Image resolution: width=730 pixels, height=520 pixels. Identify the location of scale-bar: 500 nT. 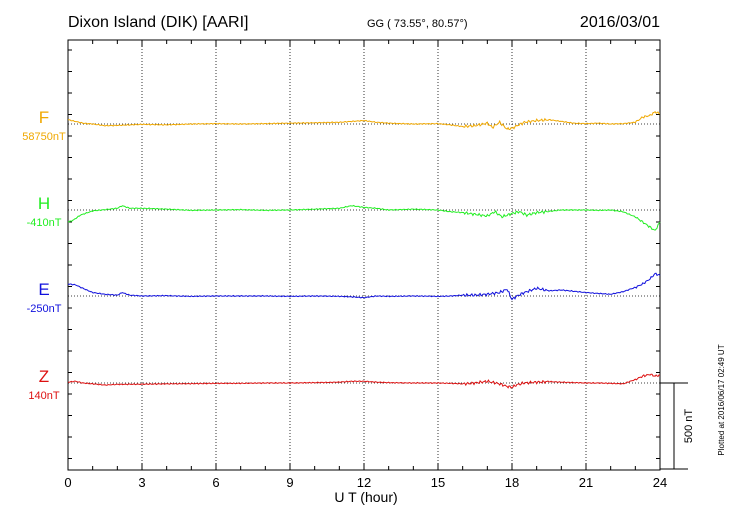
(677, 426).